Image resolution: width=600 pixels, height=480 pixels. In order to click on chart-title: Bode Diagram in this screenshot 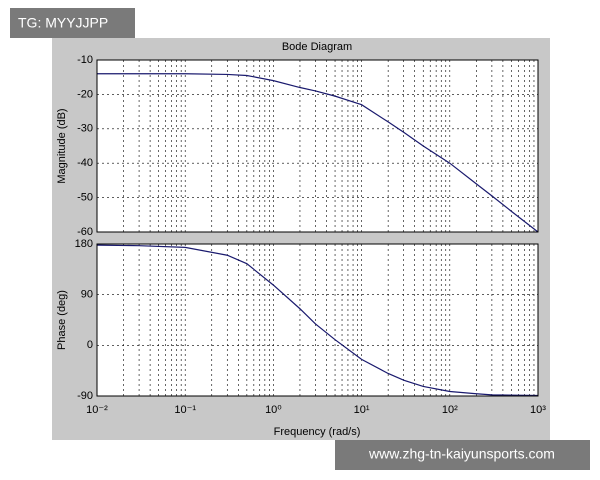, I will do `click(317, 47)`.